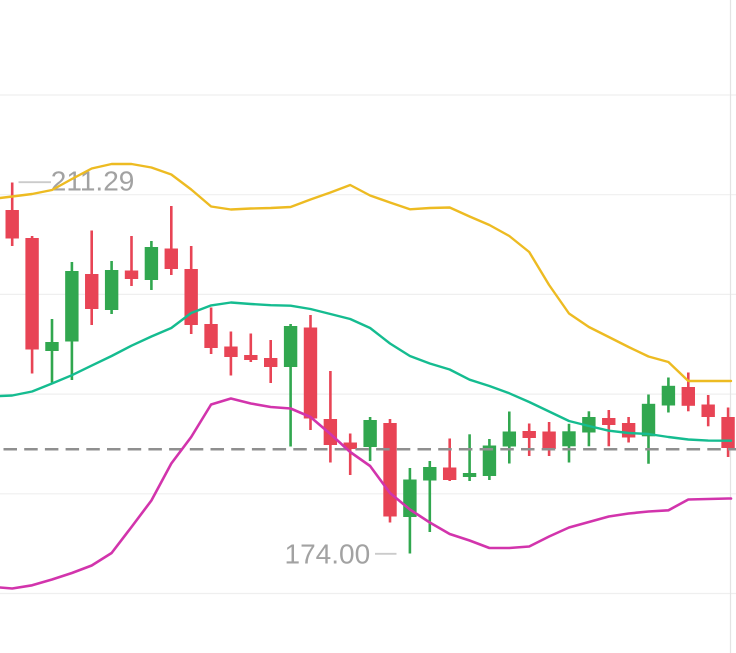 The height and width of the screenshot is (653, 736). Describe the element at coordinates (93, 181) in the screenshot. I see `svg-text: 211.29` at that location.